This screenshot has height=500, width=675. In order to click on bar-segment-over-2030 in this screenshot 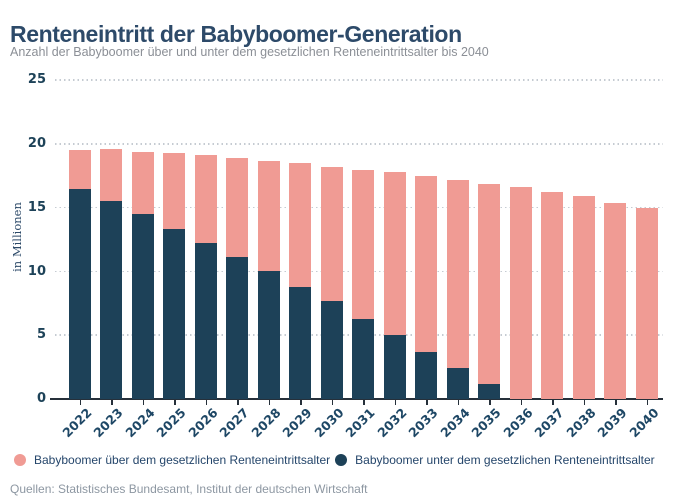, I will do `click(331, 233)`.